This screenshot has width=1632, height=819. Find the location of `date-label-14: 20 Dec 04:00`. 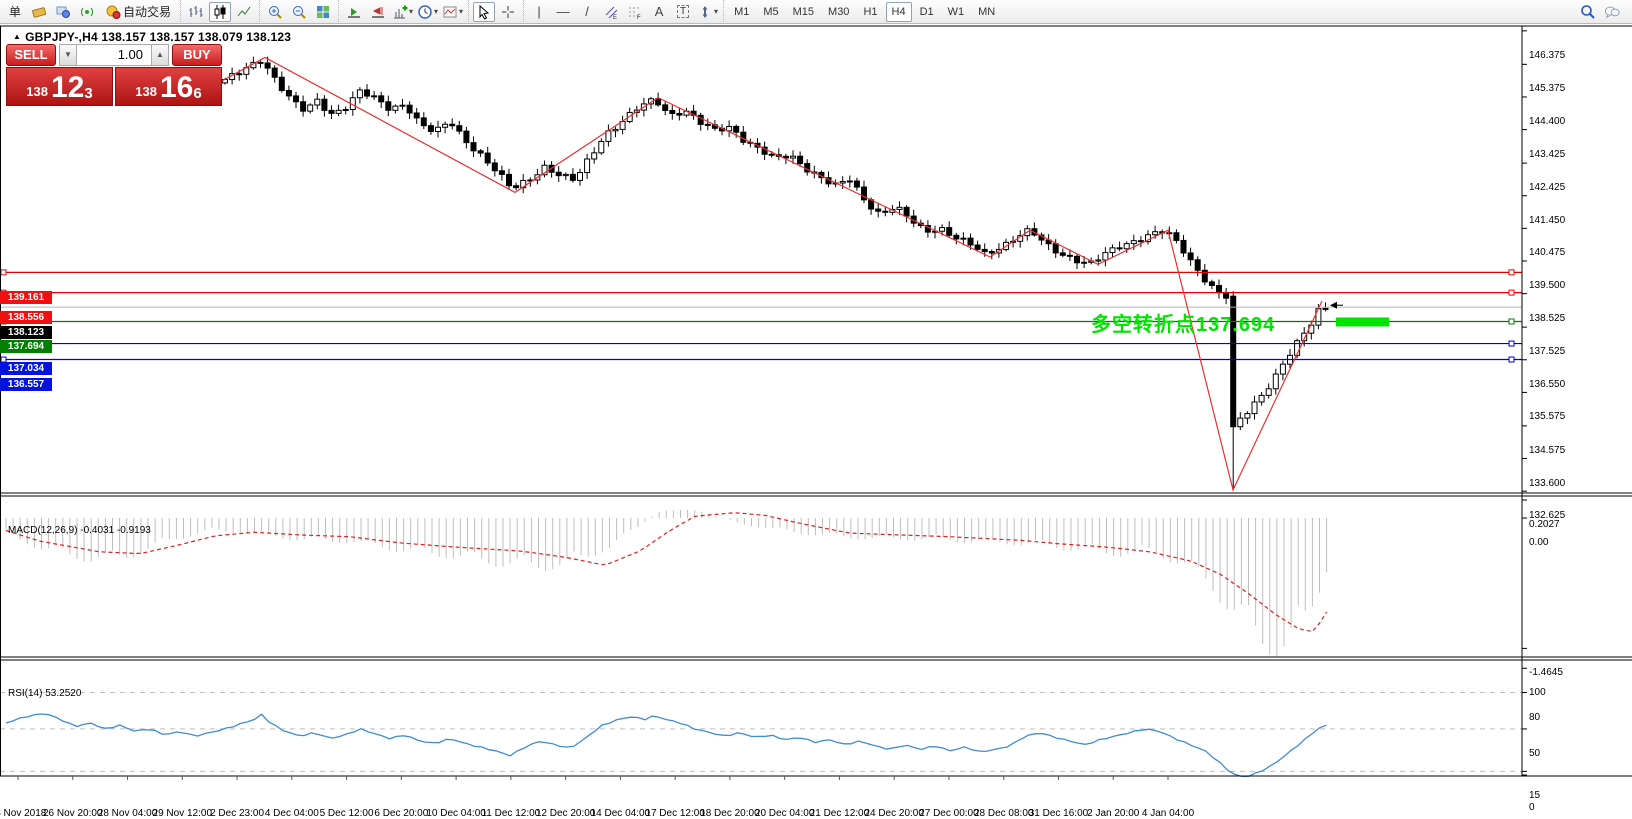

date-label-14: 20 Dec 04:00 is located at coordinates (784, 813).